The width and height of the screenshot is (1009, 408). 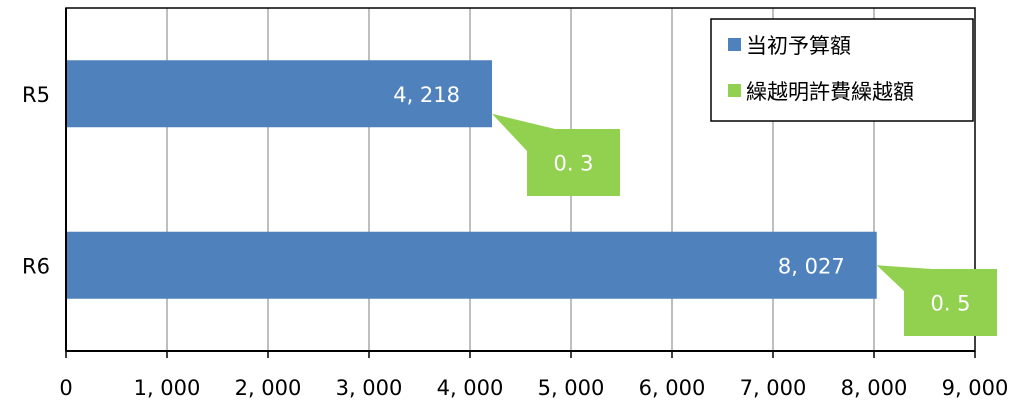 What do you see at coordinates (470, 388) in the screenshot?
I see `tick-label-4000: 4, 000` at bounding box center [470, 388].